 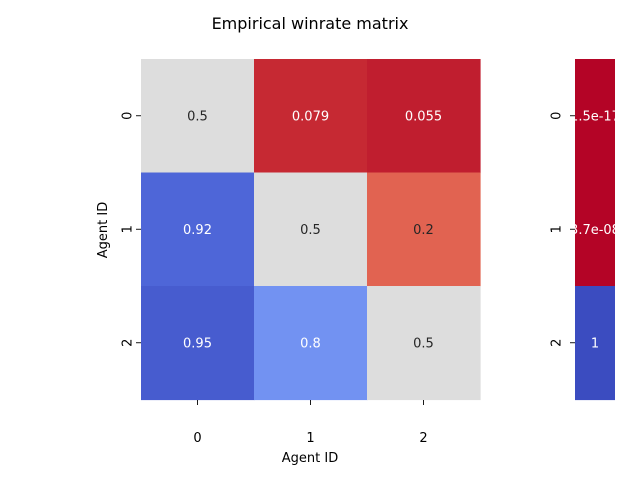 I want to click on side-y-tick-label-1: 1, so click(x=557, y=229).